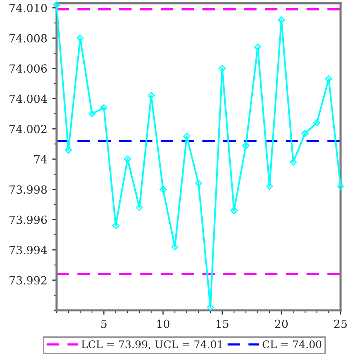  What do you see at coordinates (28, 129) in the screenshot?
I see `y-tick-label: 74.002` at bounding box center [28, 129].